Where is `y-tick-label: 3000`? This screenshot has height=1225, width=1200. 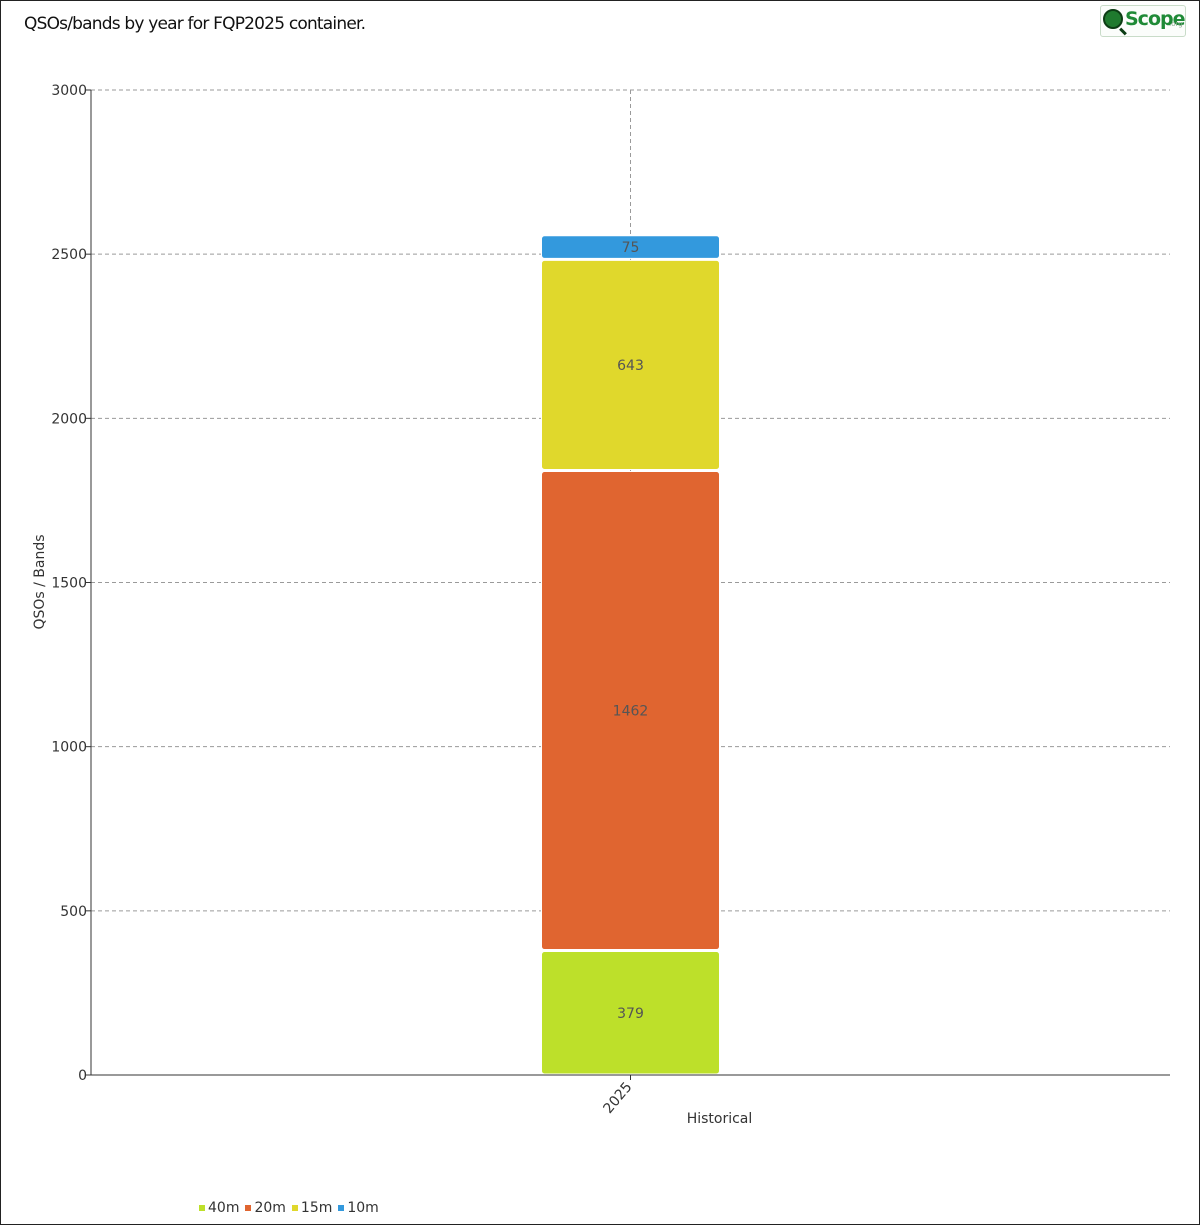
y-tick-label: 3000 is located at coordinates (69, 91).